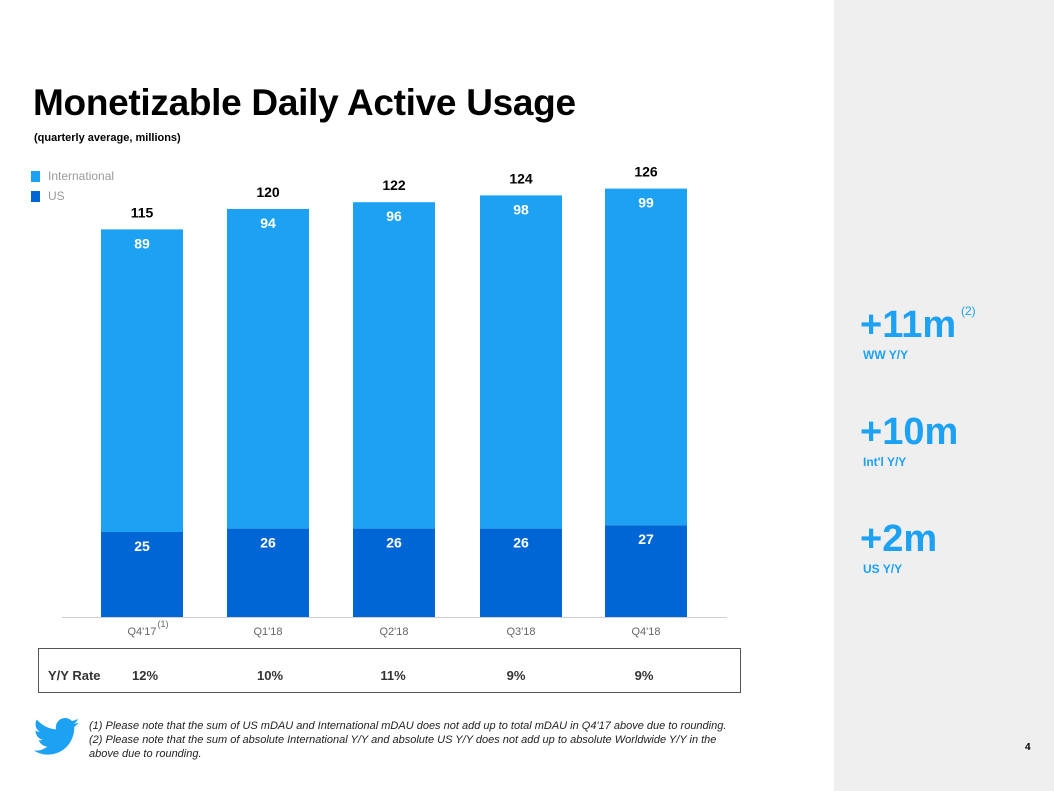 The width and height of the screenshot is (1054, 791). I want to click on x-tick-footnote-marker: (1), so click(163, 624).